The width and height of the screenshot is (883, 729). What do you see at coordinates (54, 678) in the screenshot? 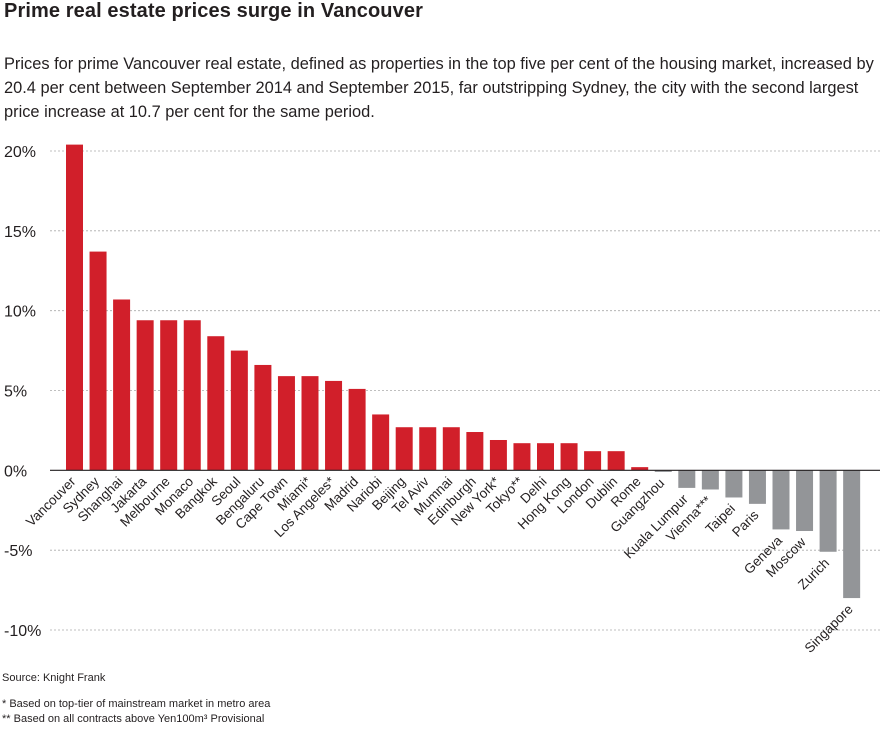
I see `source-note: Source: Knight Frank` at bounding box center [54, 678].